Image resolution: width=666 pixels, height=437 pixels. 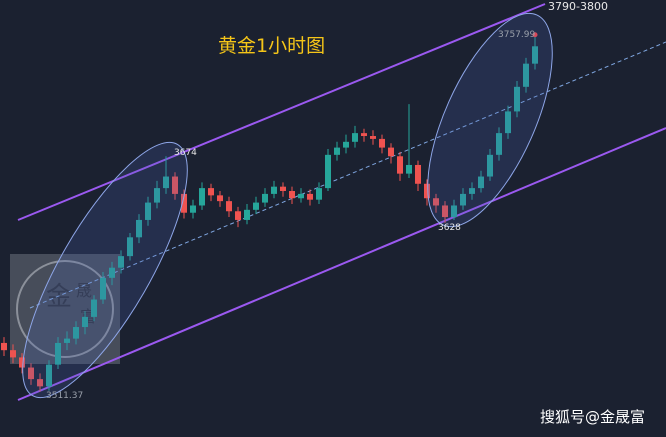 What do you see at coordinates (185, 153) in the screenshot?
I see `high-label: 3674` at bounding box center [185, 153].